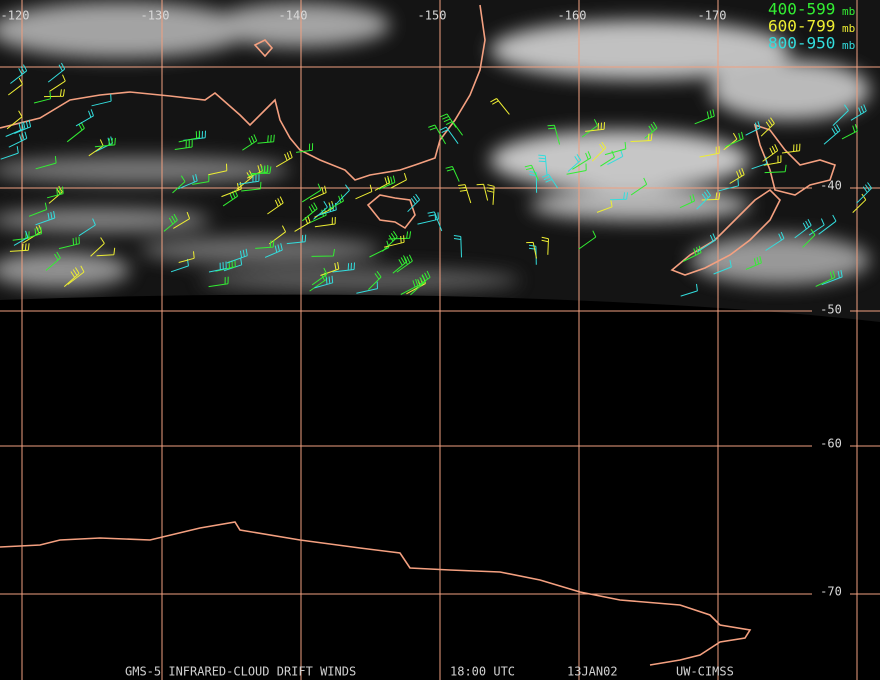 This screenshot has width=880, height=680. What do you see at coordinates (712, 16) in the screenshot?
I see `longitude-label: -170` at bounding box center [712, 16].